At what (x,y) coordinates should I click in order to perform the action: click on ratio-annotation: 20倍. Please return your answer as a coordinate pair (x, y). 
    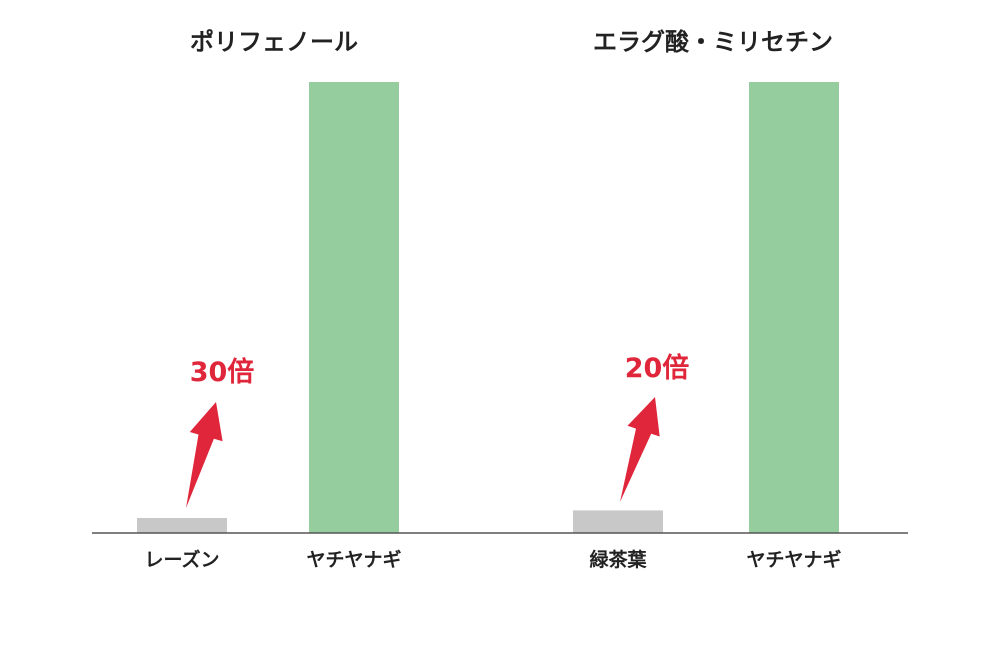
    Looking at the image, I should click on (657, 368).